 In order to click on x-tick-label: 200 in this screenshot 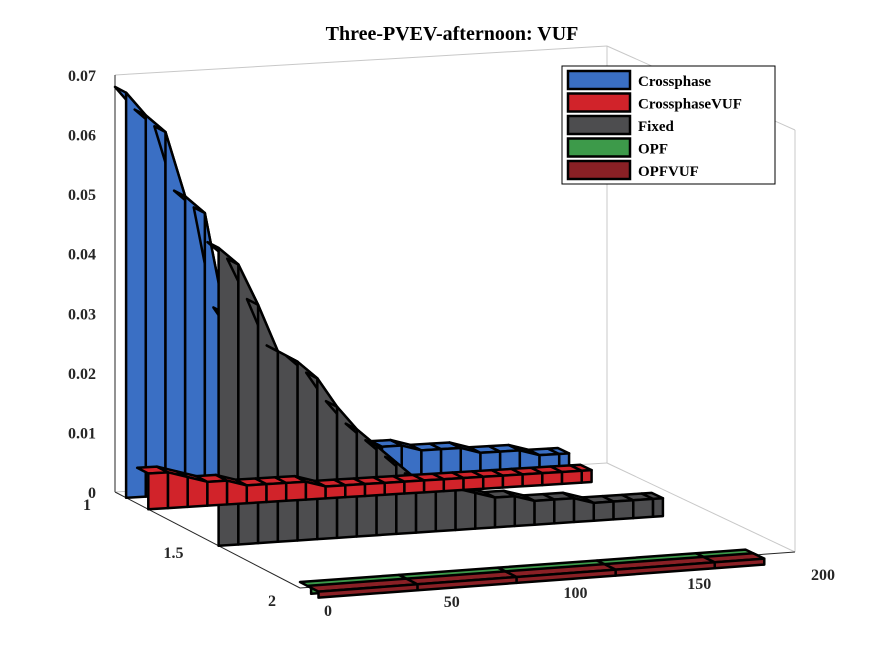, I will do `click(823, 575)`.